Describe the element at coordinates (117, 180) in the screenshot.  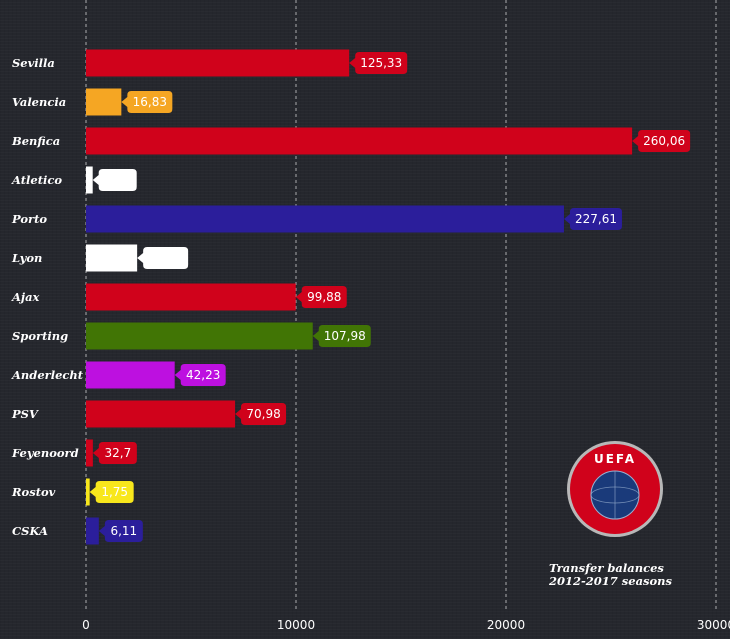
I see `value-label: 3,19` at that location.